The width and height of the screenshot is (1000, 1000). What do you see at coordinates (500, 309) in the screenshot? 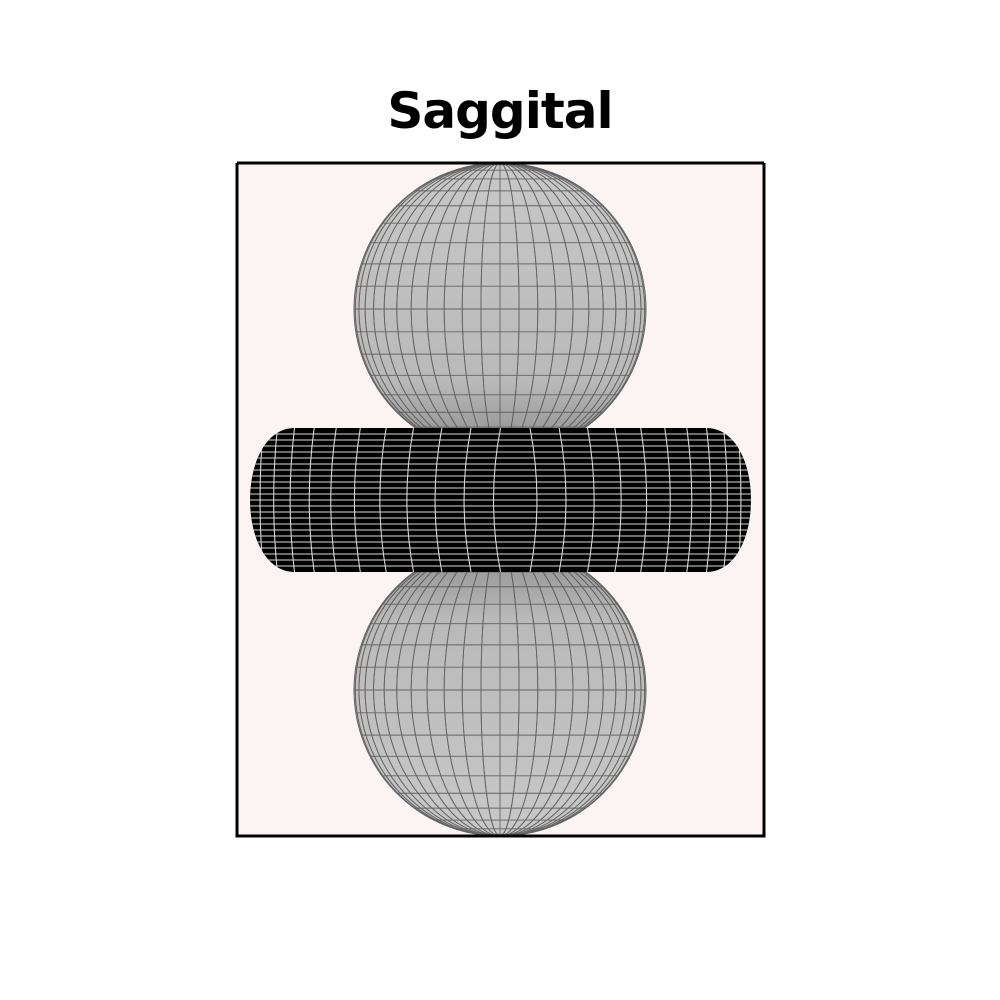
I see `upper-sphere-lobe` at bounding box center [500, 309].